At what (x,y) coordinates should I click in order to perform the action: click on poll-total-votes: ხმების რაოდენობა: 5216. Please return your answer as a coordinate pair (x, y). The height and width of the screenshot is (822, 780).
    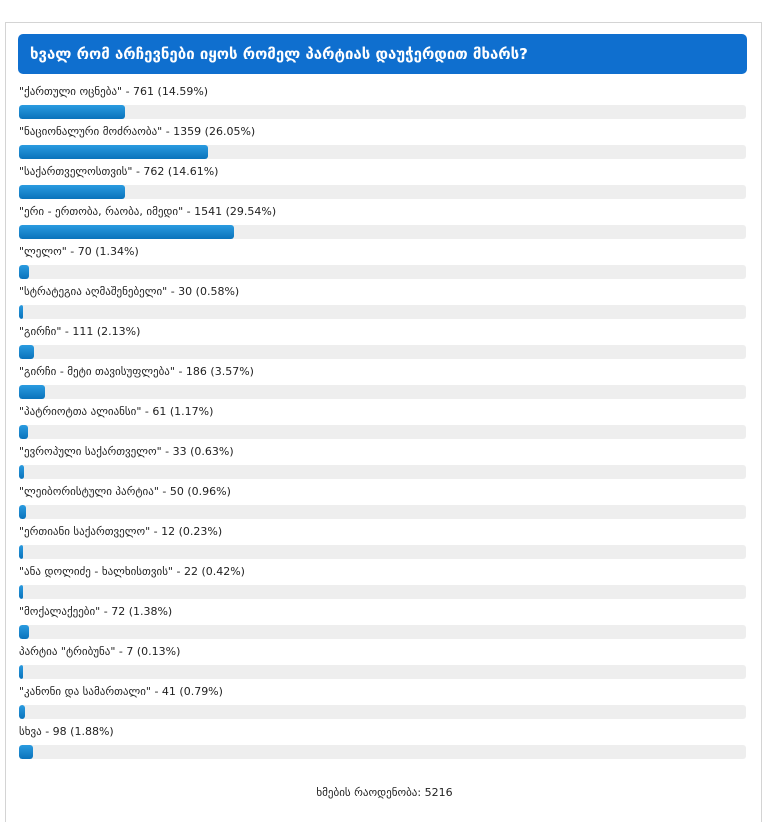
    Looking at the image, I should click on (384, 792).